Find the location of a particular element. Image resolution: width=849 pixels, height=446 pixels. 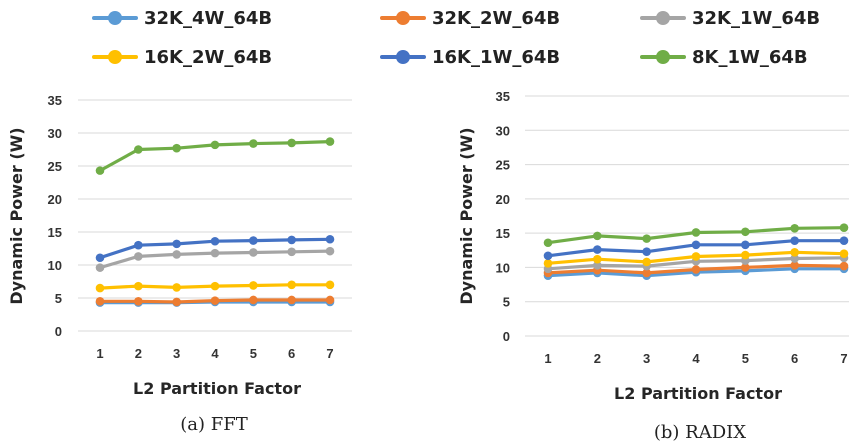

legend-item: 8K_1W_64B is located at coordinates (724, 57).